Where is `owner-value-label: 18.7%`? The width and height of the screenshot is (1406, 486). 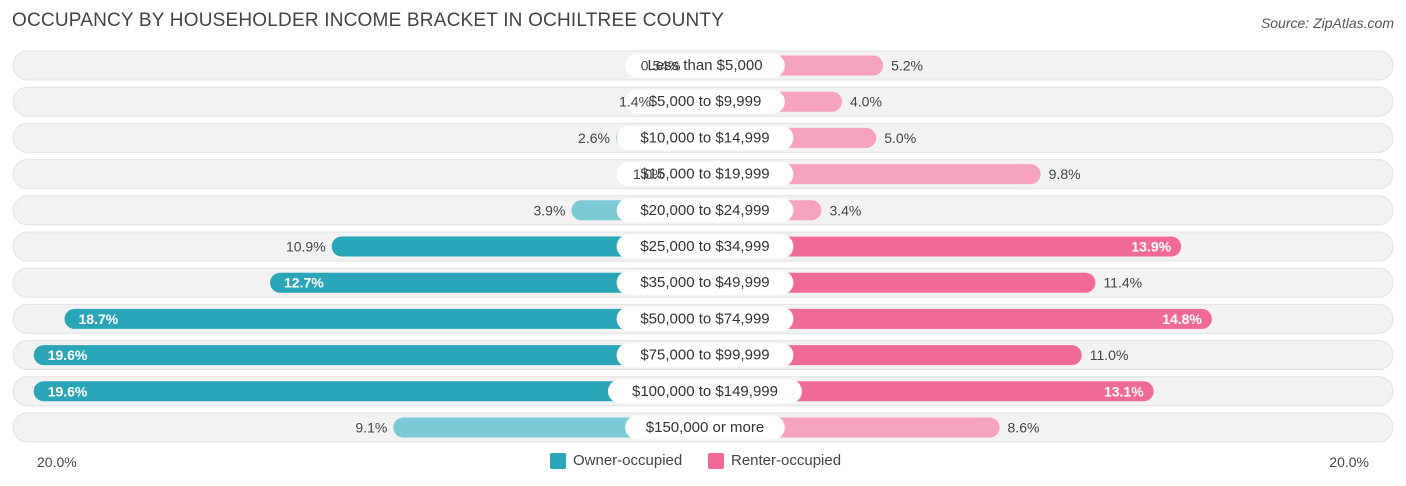
owner-value-label: 18.7% is located at coordinates (99, 319).